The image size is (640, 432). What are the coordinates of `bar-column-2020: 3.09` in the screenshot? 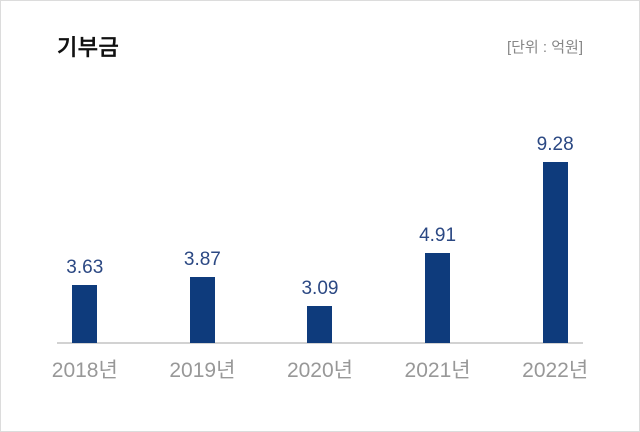 It's located at (320, 222).